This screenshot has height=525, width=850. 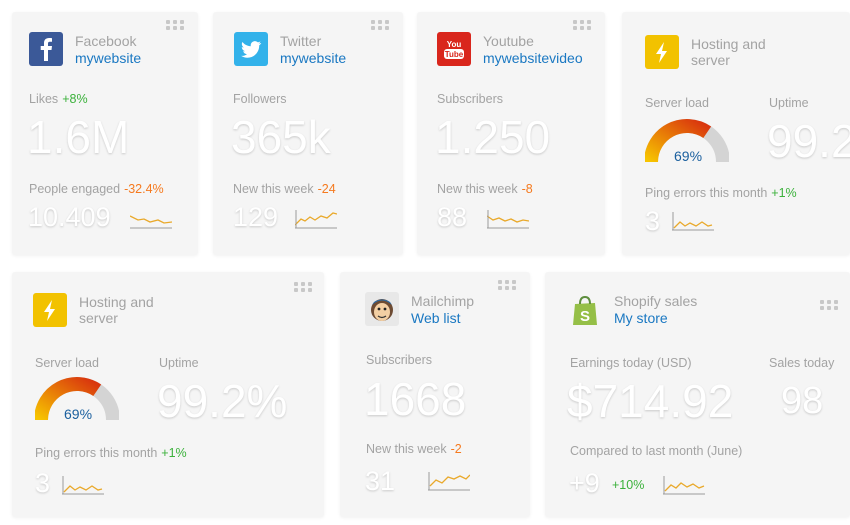 I want to click on service-name: Twitter, so click(x=301, y=41).